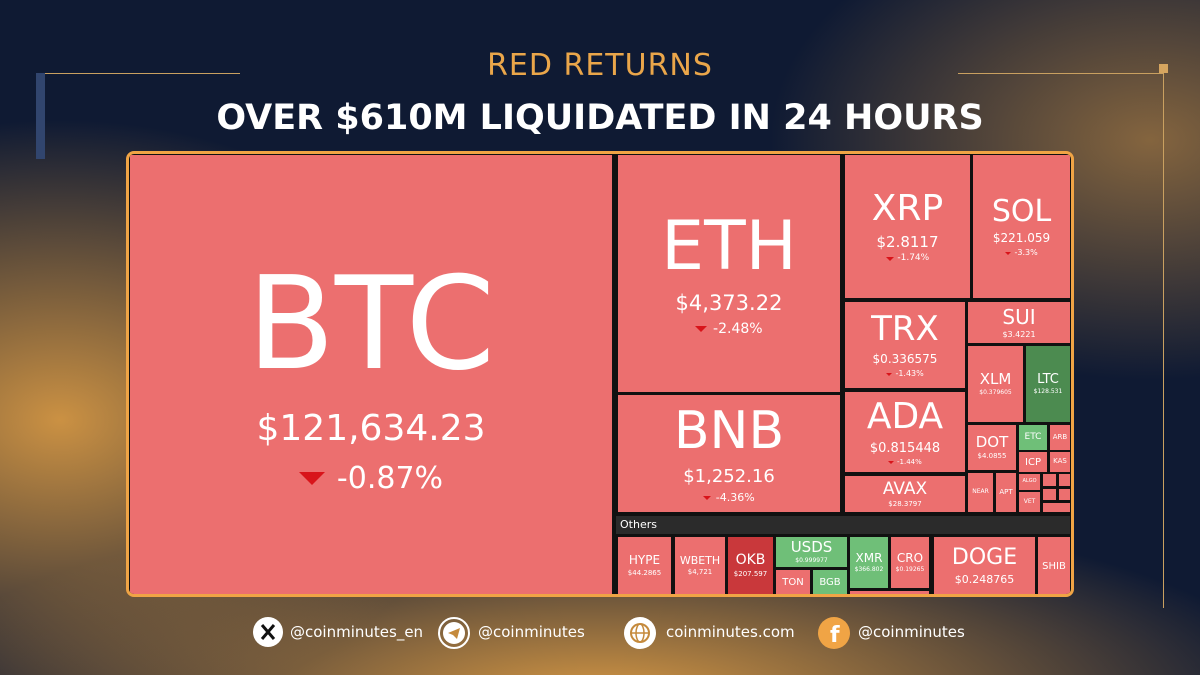 The width and height of the screenshot is (1200, 675). Describe the element at coordinates (40, 116) in the screenshot. I see `frame-bar` at that location.